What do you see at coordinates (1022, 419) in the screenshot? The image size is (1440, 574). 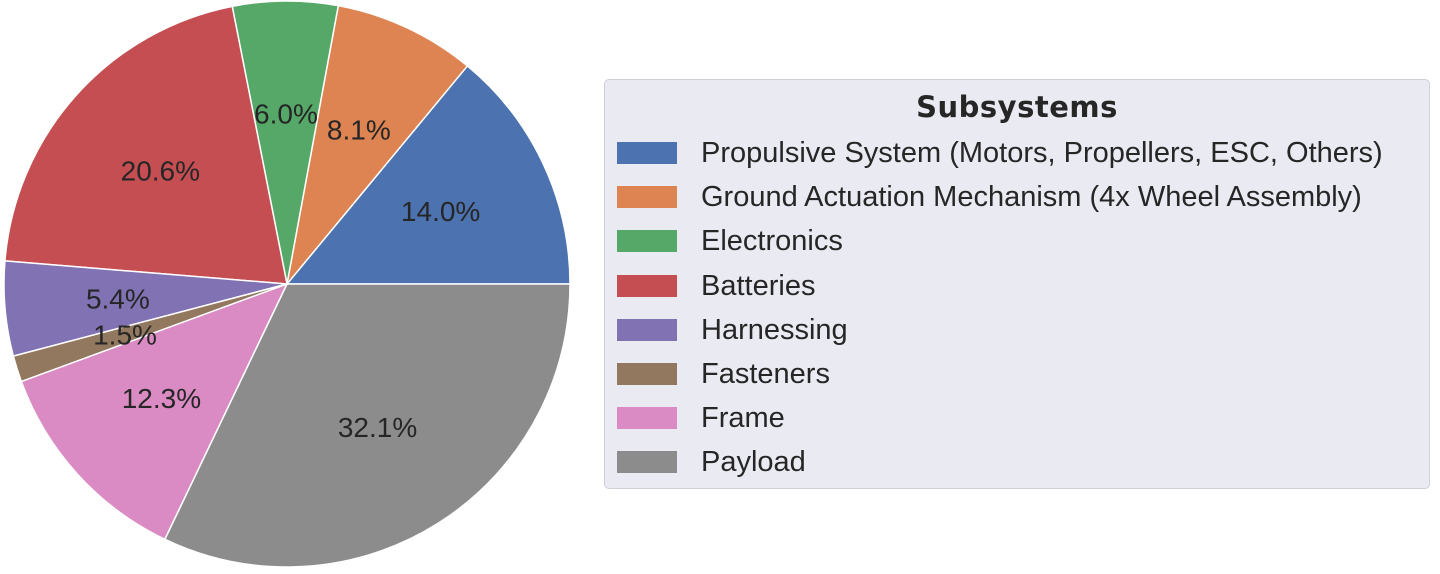 I see `legend-item: Frame` at bounding box center [1022, 419].